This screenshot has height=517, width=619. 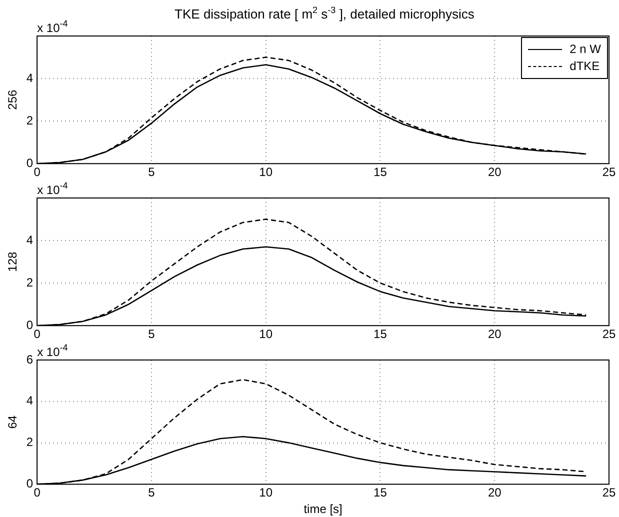 What do you see at coordinates (13, 99) in the screenshot?
I see `y-axis-title: 256` at bounding box center [13, 99].